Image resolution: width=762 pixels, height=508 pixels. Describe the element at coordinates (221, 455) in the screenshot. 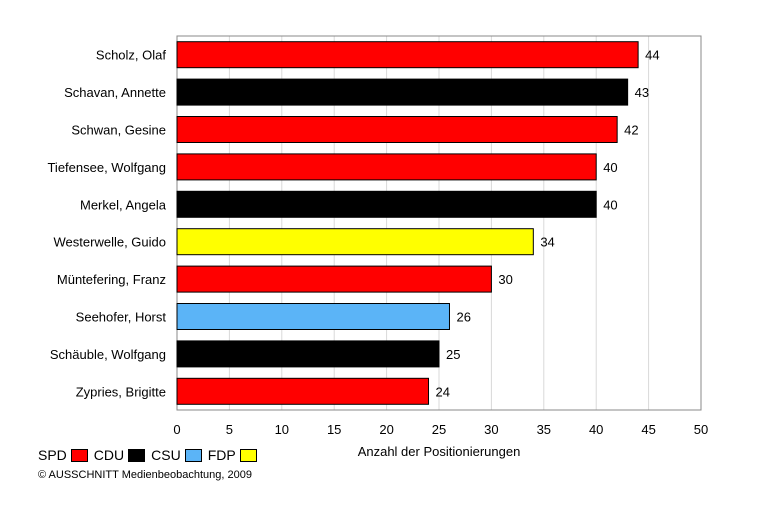

I see `legend-label: FDP` at that location.